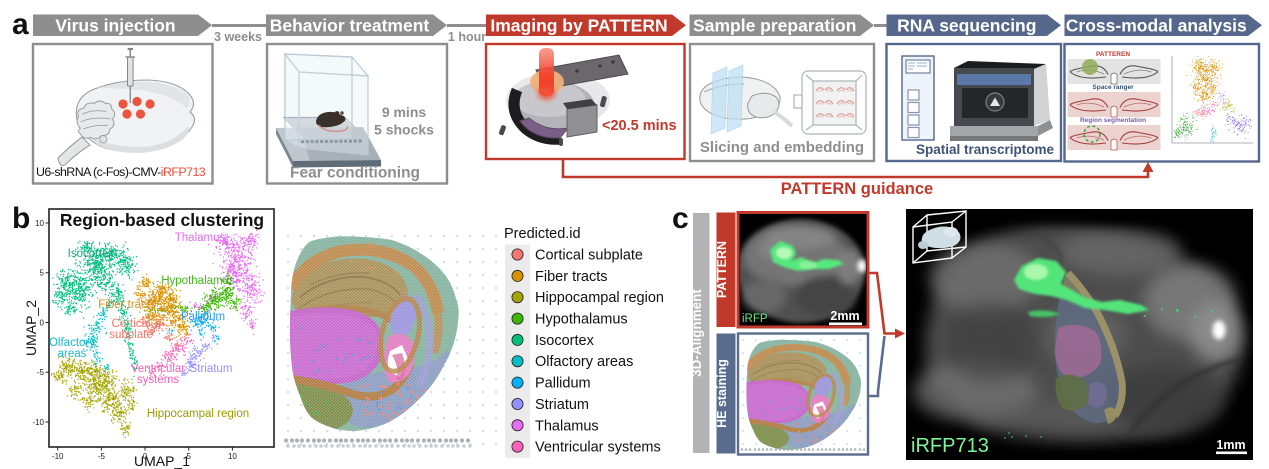 The width and height of the screenshot is (1269, 469). I want to click on svg-text: 5 shocks, so click(404, 130).